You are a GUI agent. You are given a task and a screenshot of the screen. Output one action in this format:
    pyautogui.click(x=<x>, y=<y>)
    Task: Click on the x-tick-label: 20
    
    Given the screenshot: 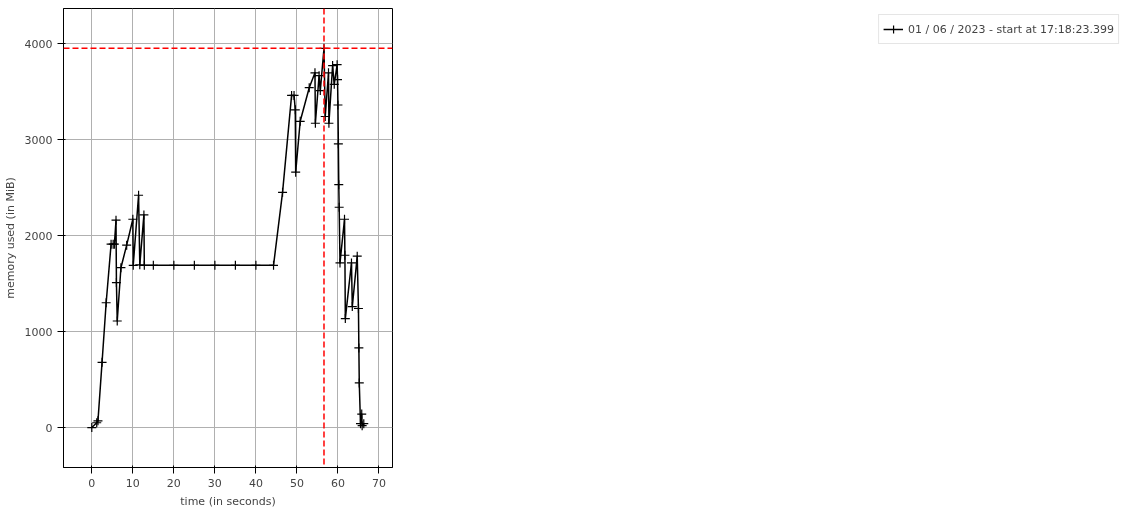 What is the action you would take?
    pyautogui.click(x=173, y=483)
    